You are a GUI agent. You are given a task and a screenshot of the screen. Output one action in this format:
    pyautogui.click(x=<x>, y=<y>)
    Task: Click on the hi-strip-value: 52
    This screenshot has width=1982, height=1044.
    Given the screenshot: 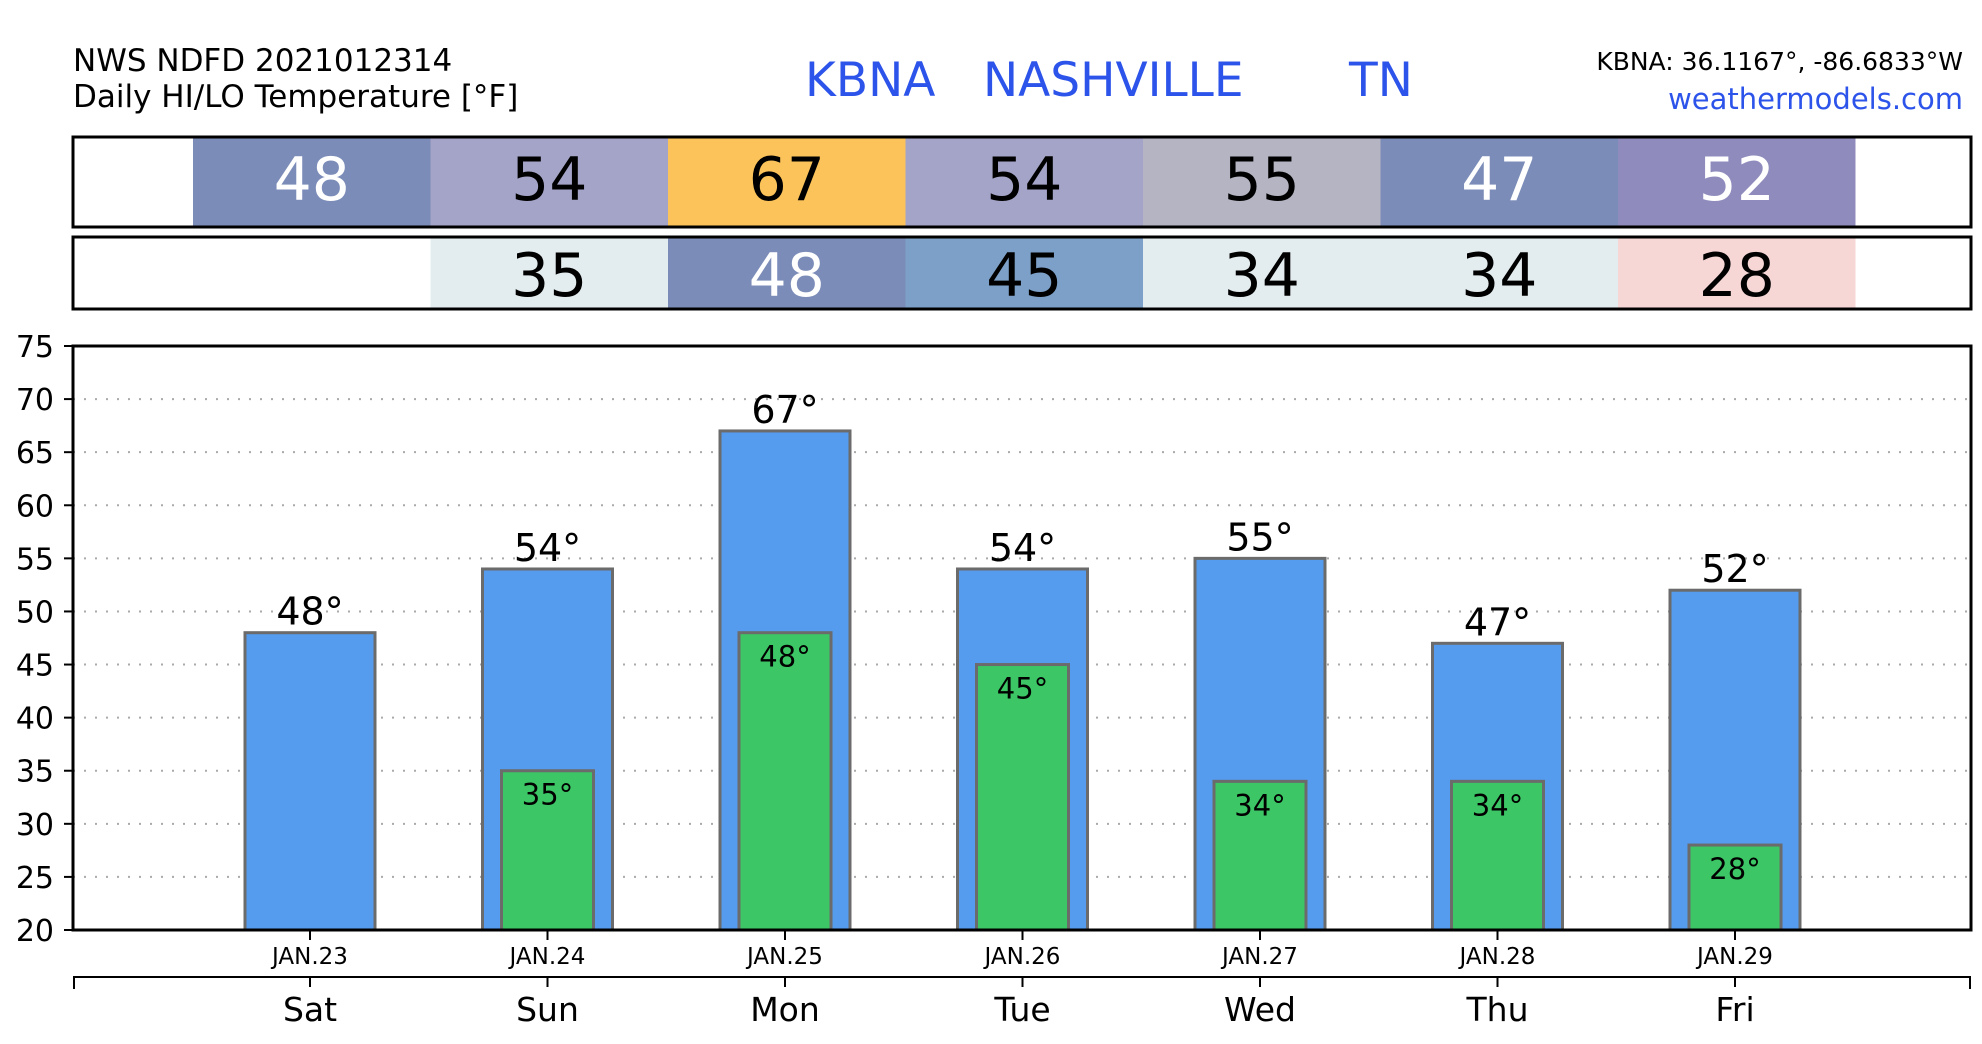 What is the action you would take?
    pyautogui.click(x=1737, y=180)
    